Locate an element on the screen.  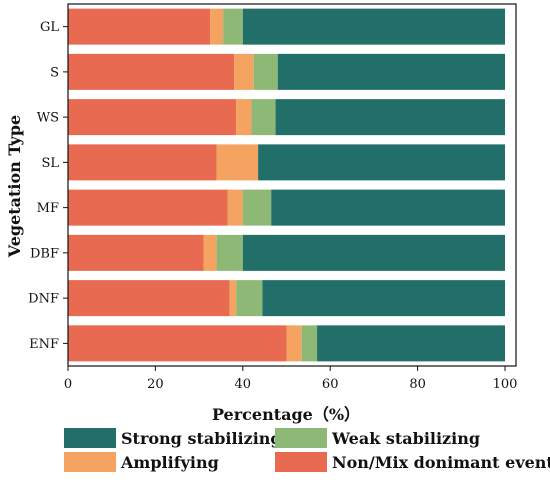
legend-label: Weak stabilizing is located at coordinates (405, 438).